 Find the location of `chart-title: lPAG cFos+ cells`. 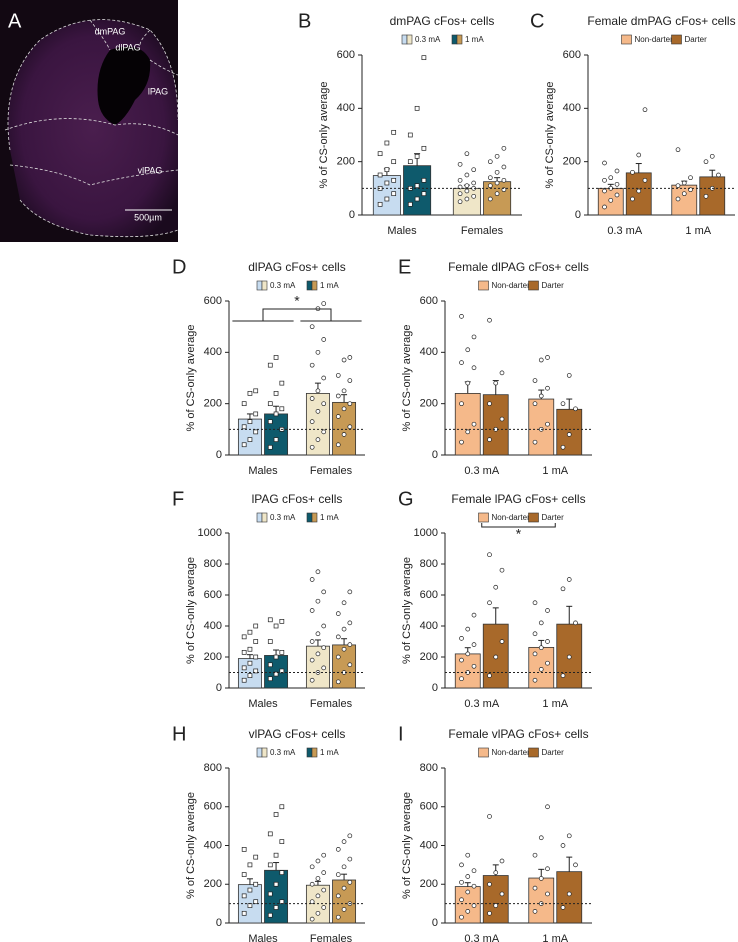

chart-title: lPAG cFos+ cells is located at coordinates (297, 499).